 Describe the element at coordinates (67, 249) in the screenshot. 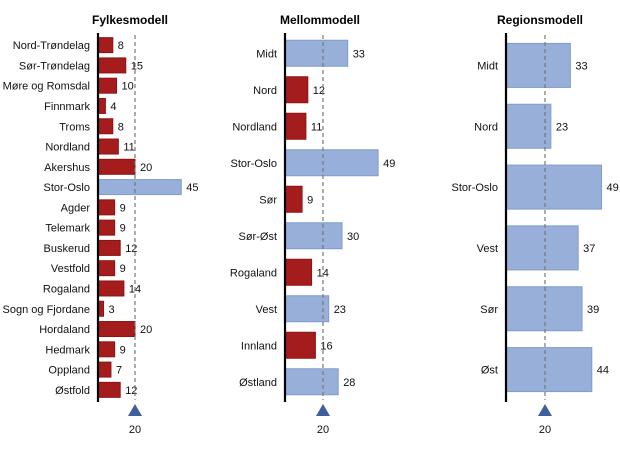

I see `category-label: Buskerud` at that location.